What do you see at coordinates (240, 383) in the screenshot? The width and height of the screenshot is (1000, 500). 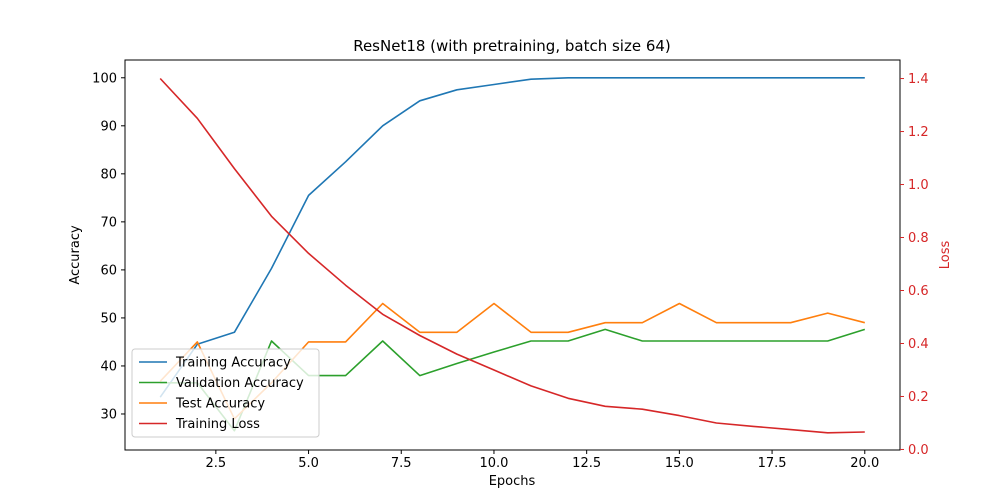 I see `legend-label: Validation Accuracy` at bounding box center [240, 383].